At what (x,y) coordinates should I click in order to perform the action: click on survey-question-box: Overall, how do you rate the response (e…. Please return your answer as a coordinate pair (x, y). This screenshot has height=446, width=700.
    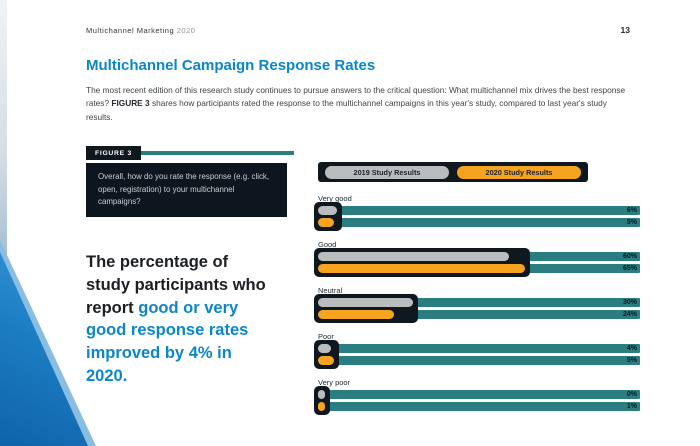
    Looking at the image, I should click on (186, 190).